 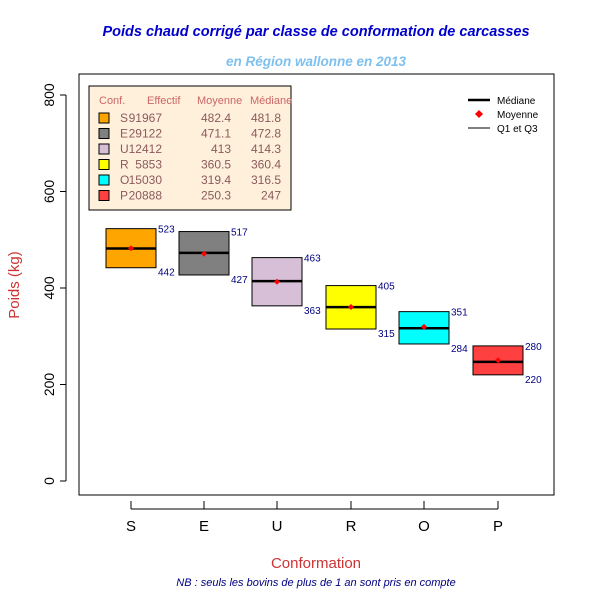 What do you see at coordinates (146, 118) in the screenshot?
I see `table-cell-S-1: 91967` at bounding box center [146, 118].